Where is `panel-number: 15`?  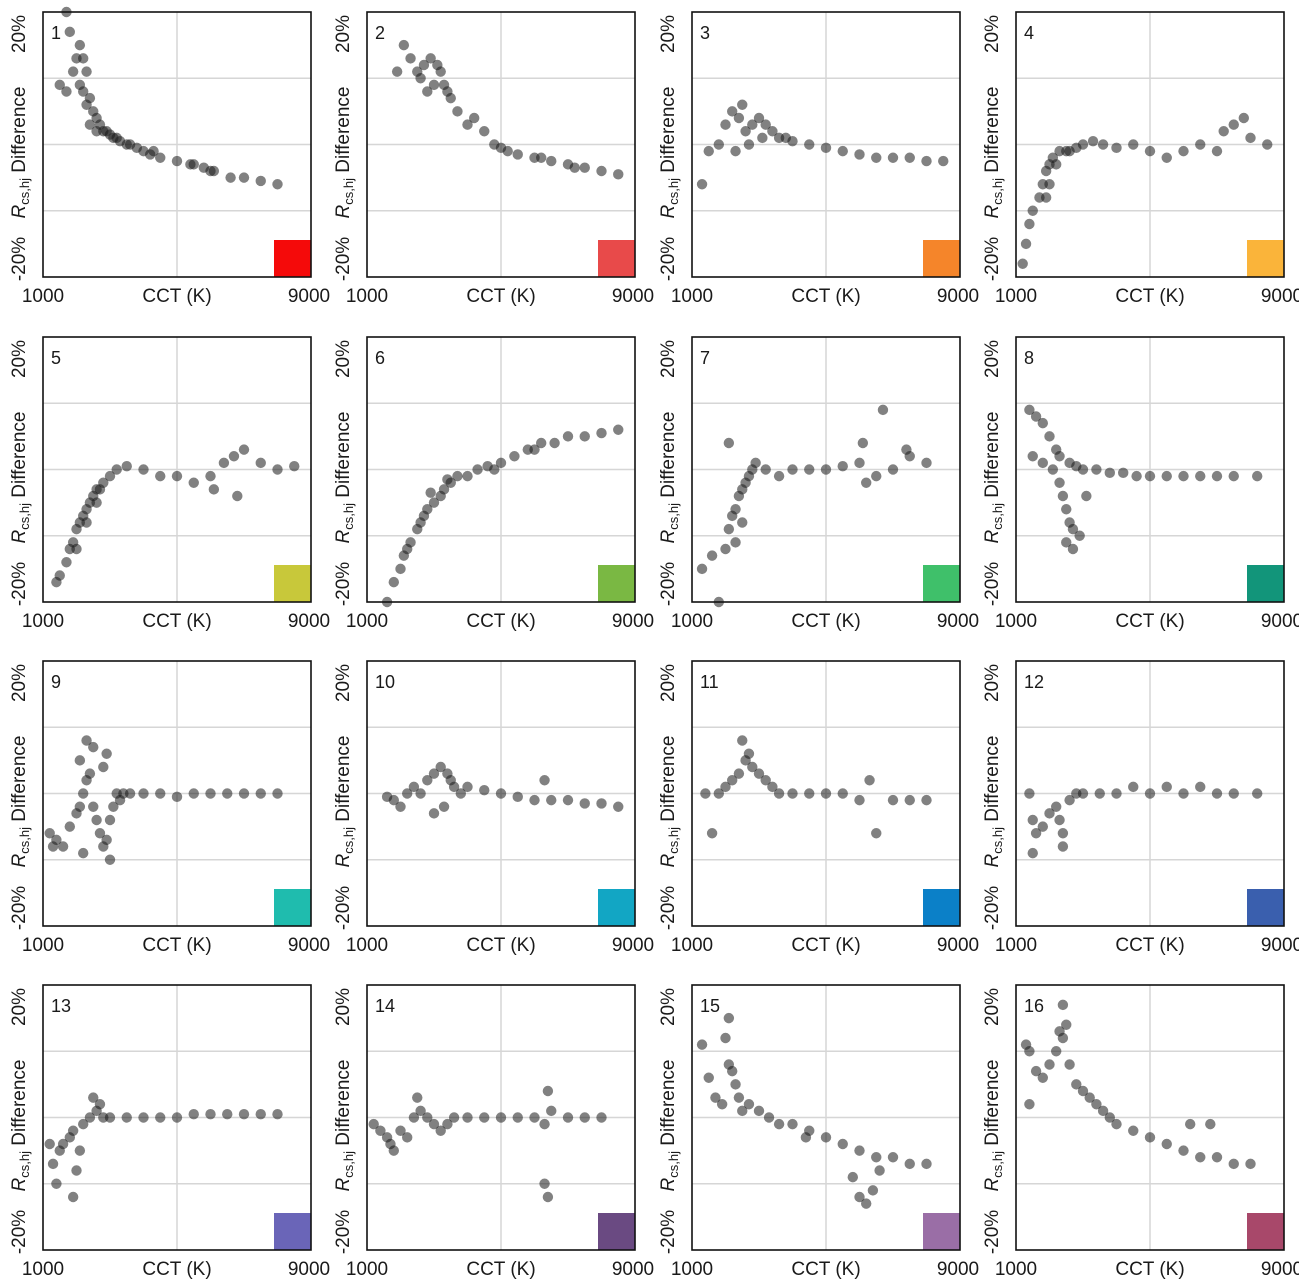 panel-number: 15 is located at coordinates (710, 1006).